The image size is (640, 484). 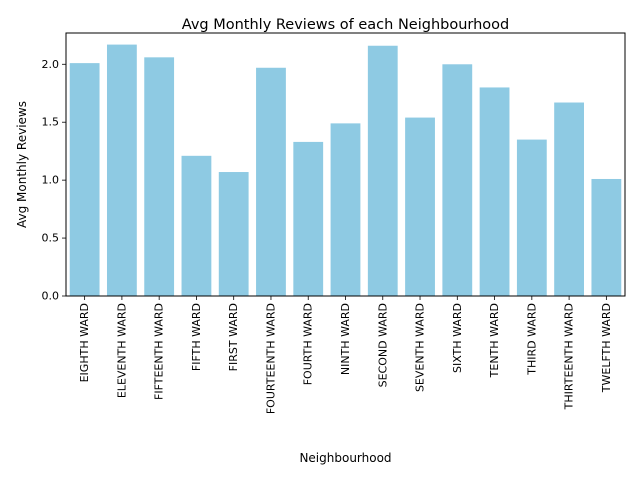 I want to click on y-tick-label: 0.5, so click(x=51, y=238).